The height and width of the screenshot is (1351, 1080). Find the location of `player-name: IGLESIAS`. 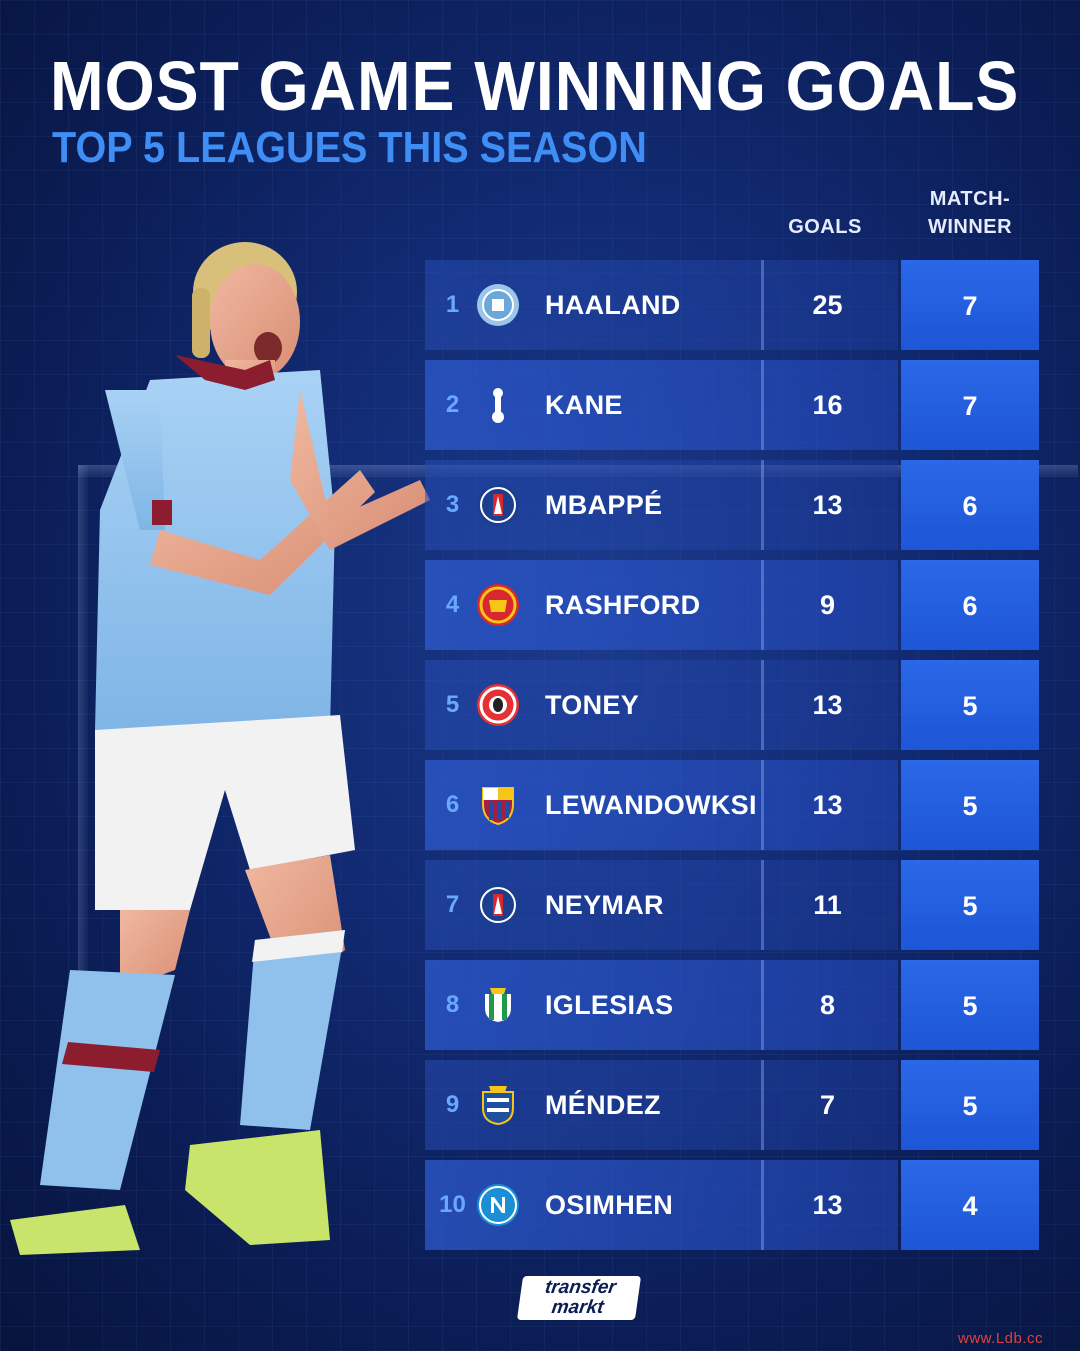

player-name: IGLESIAS is located at coordinates (609, 1005).